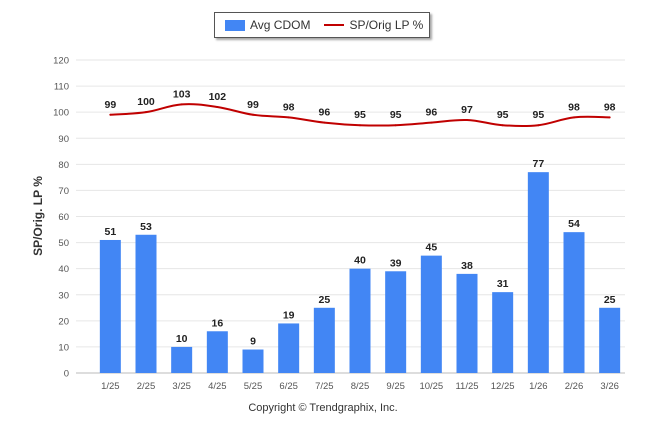 Image resolution: width=646 pixels, height=434 pixels. What do you see at coordinates (253, 342) in the screenshot?
I see `bar-value-label: 9` at bounding box center [253, 342].